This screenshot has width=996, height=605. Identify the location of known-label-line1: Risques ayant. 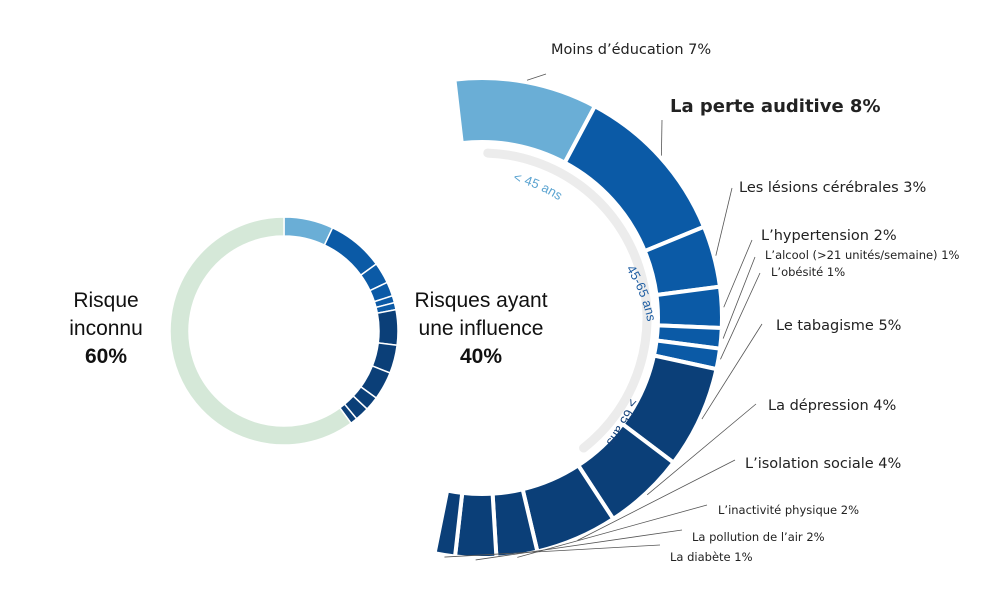
(480, 300).